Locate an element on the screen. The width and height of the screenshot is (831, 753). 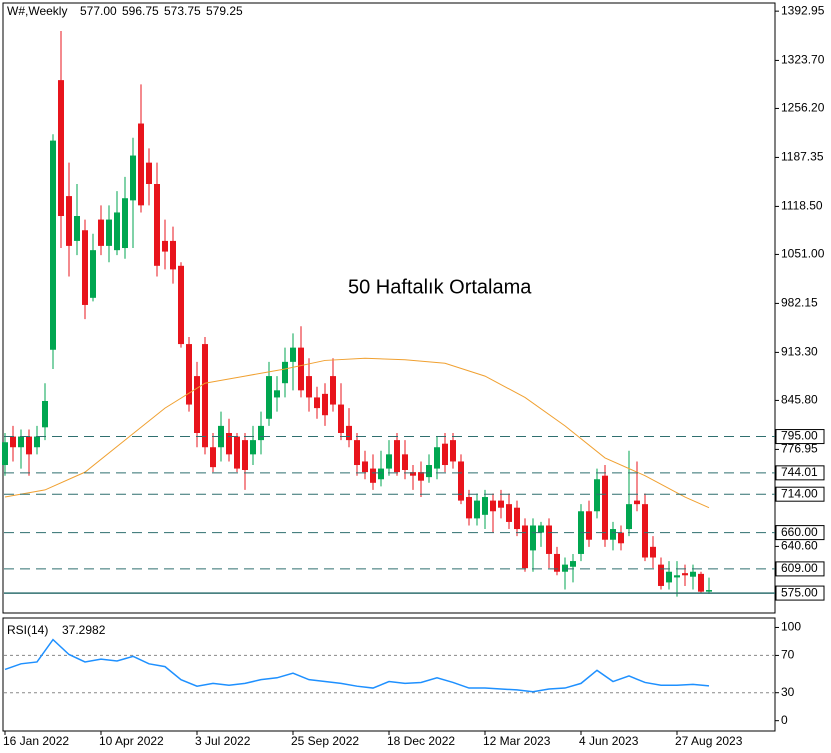
level-label: 744.01 is located at coordinates (799, 472).